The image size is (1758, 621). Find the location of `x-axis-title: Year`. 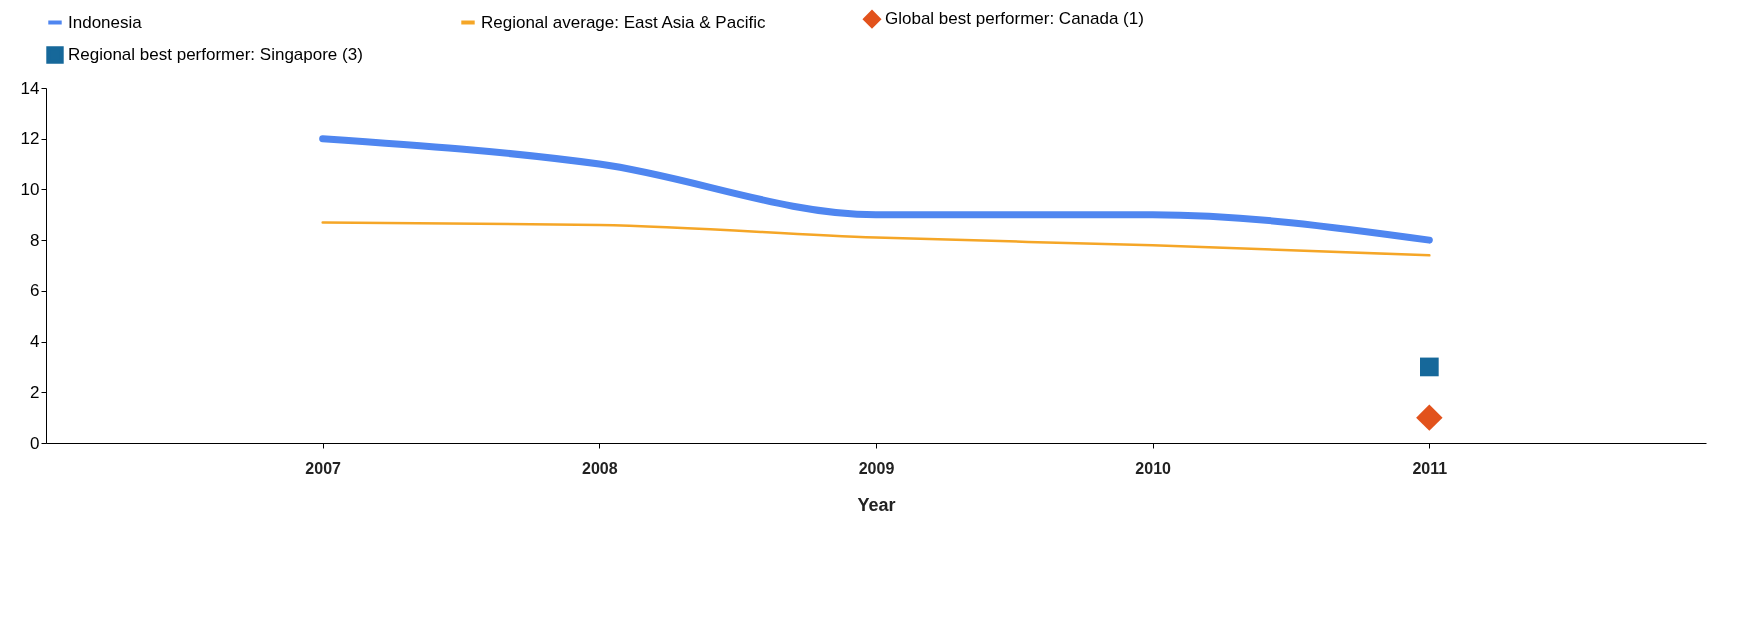

x-axis-title: Year is located at coordinates (876, 504).